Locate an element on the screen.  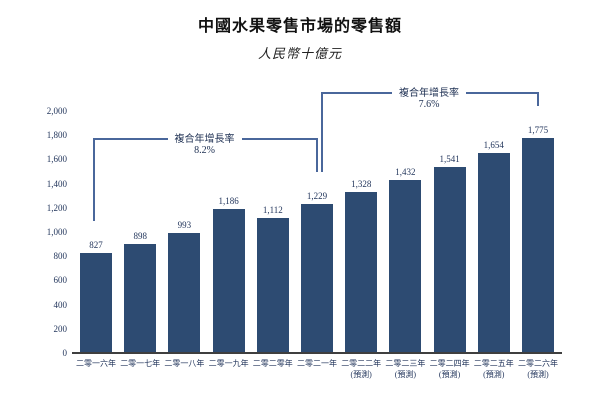
bar-value-label: 1,229 is located at coordinates (317, 196).